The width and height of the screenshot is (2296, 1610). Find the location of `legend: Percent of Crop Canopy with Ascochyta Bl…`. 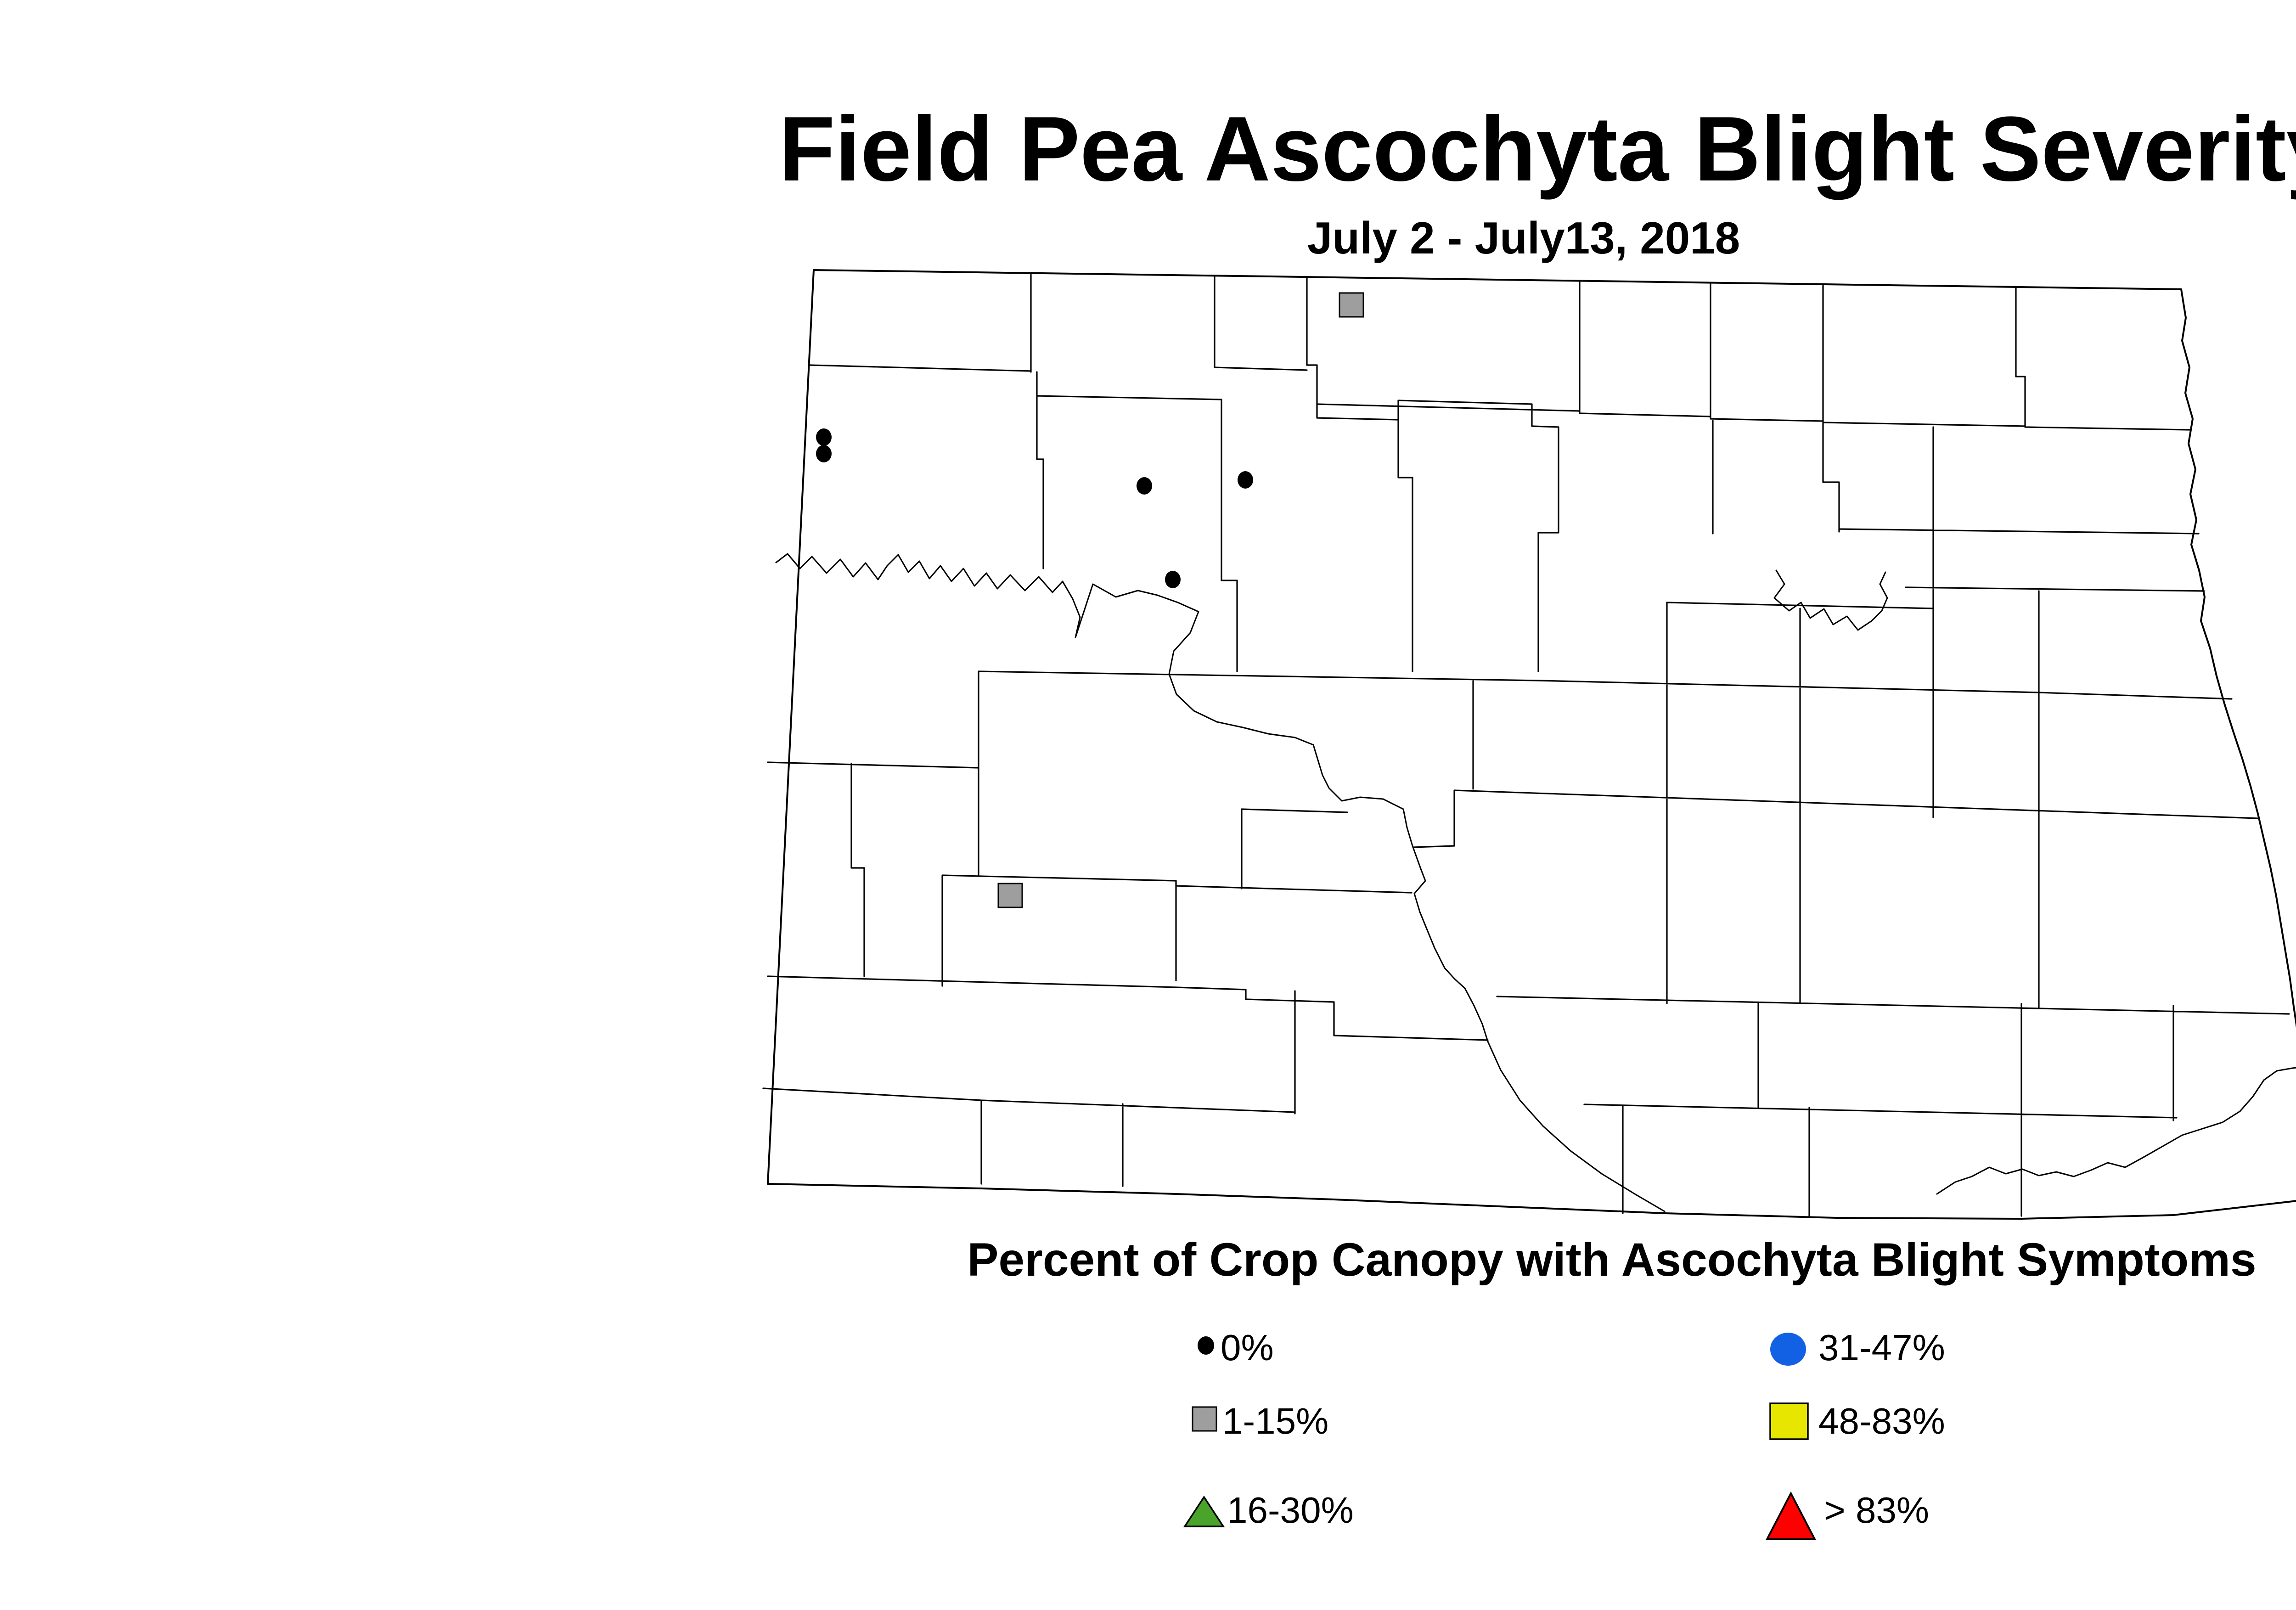

legend: Percent of Crop Canopy with Ascochyta Bl… is located at coordinates (1612, 1386).